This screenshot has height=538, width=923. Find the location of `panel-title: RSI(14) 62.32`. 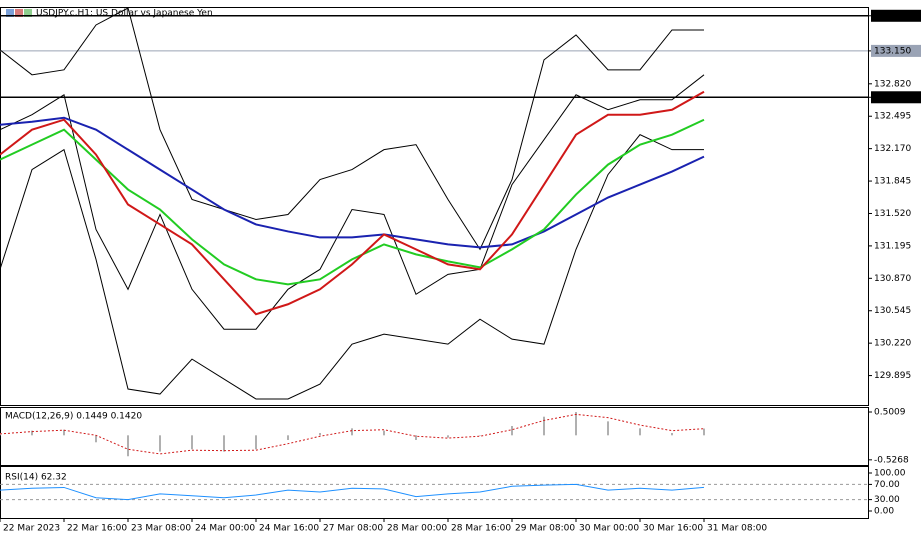

panel-title: RSI(14) 62.32 is located at coordinates (36, 478).